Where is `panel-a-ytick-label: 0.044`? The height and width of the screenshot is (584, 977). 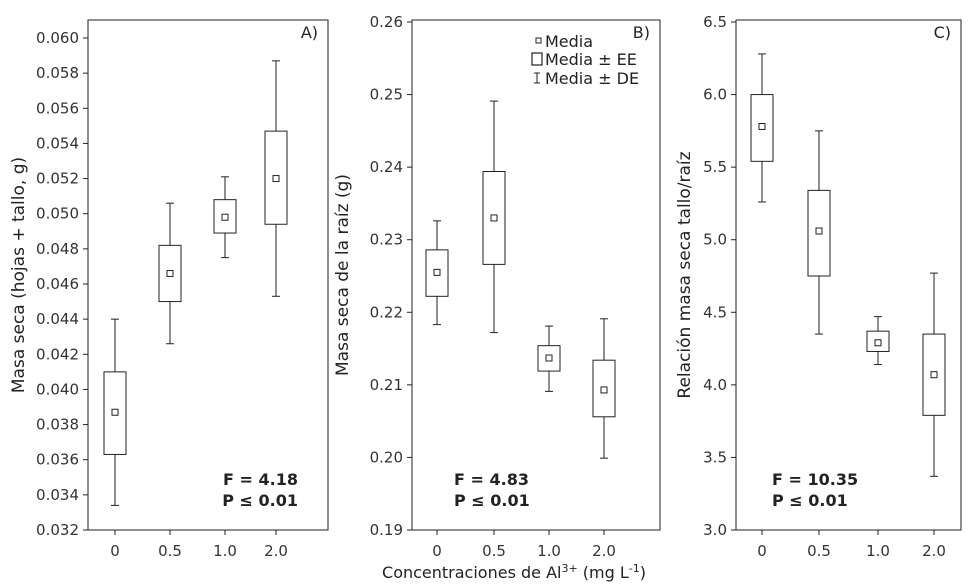 panel-a-ytick-label: 0.044 is located at coordinates (57, 319).